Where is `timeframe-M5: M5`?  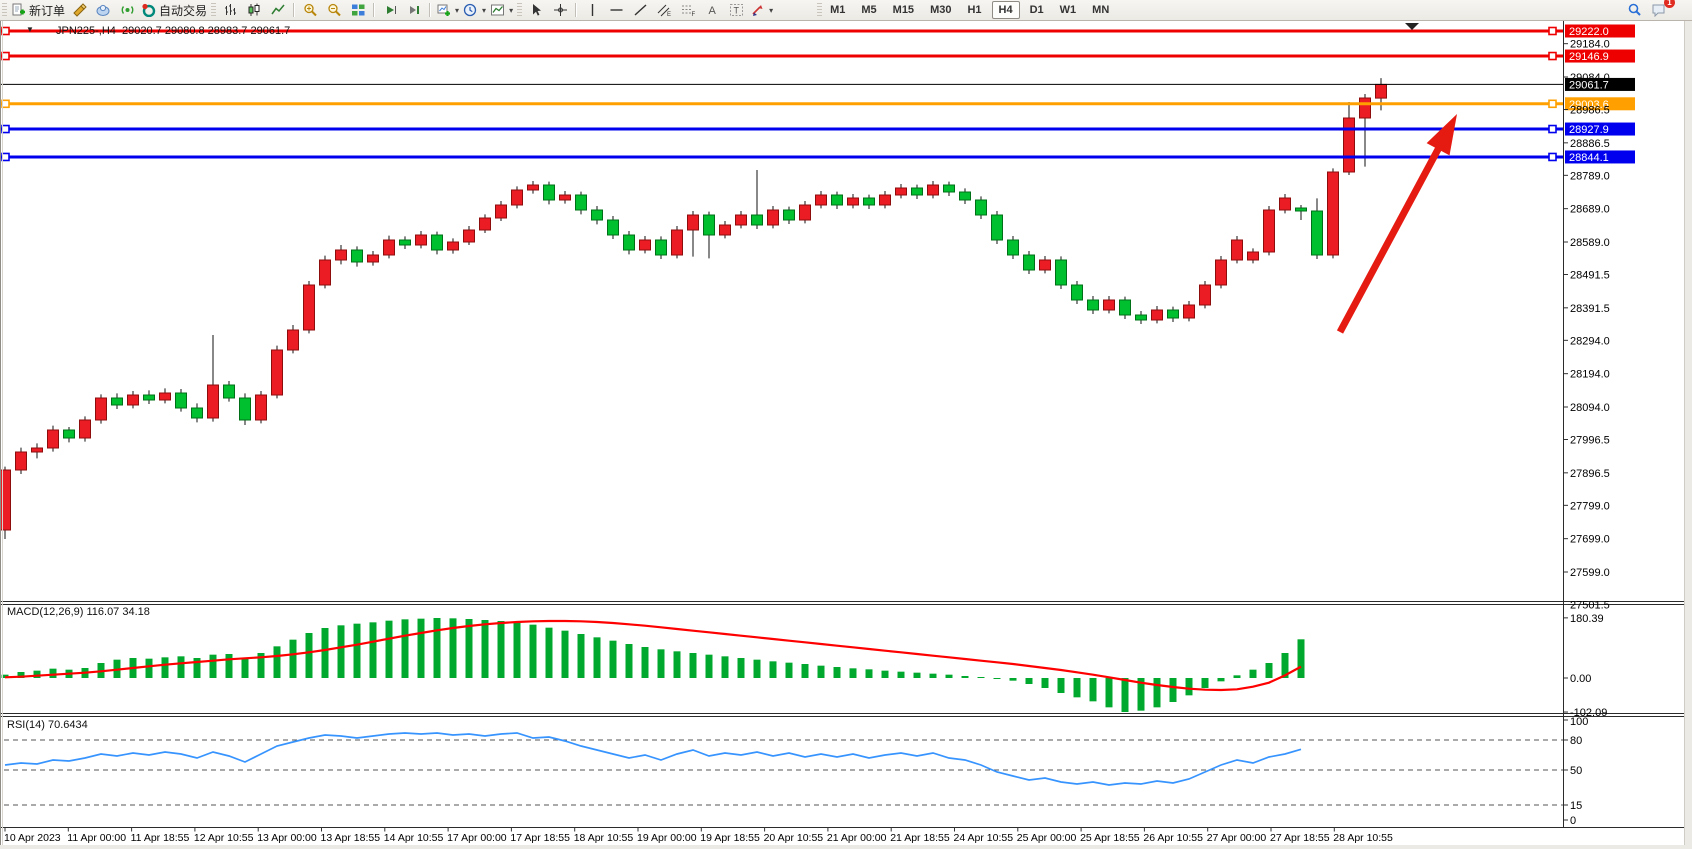
timeframe-M5: M5 is located at coordinates (869, 10).